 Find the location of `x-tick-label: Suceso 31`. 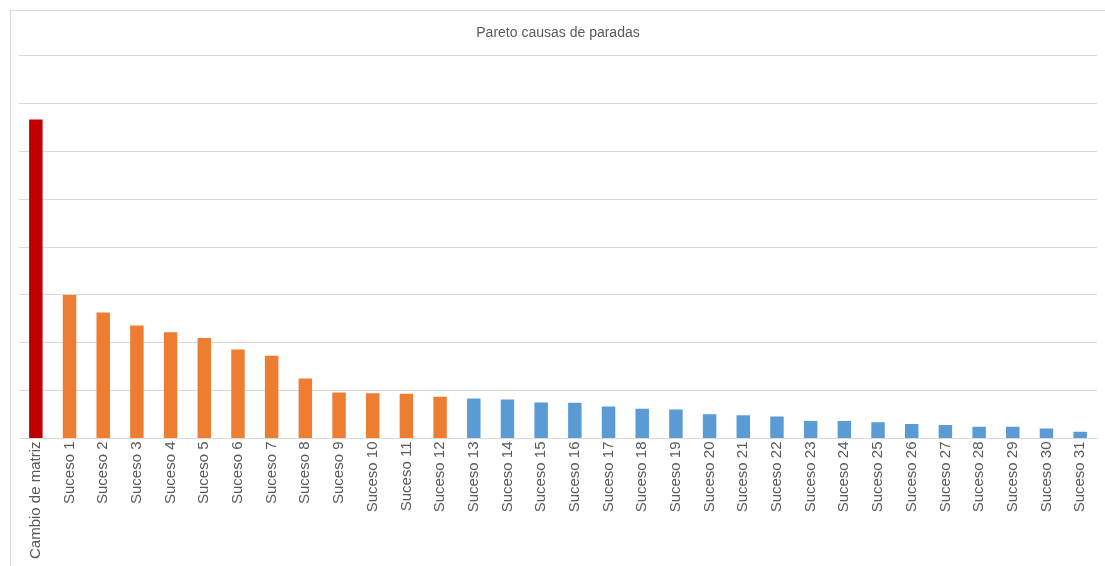

x-tick-label: Suceso 31 is located at coordinates (1079, 477).